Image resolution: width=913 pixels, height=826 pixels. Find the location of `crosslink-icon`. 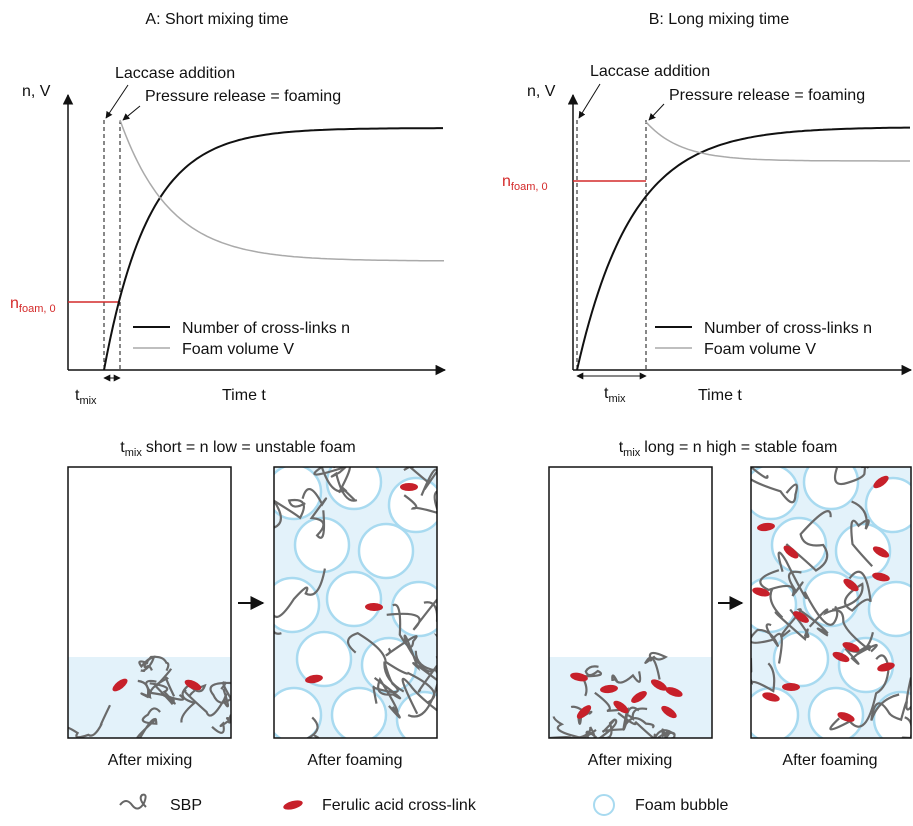

crosslink-icon is located at coordinates (293, 805).